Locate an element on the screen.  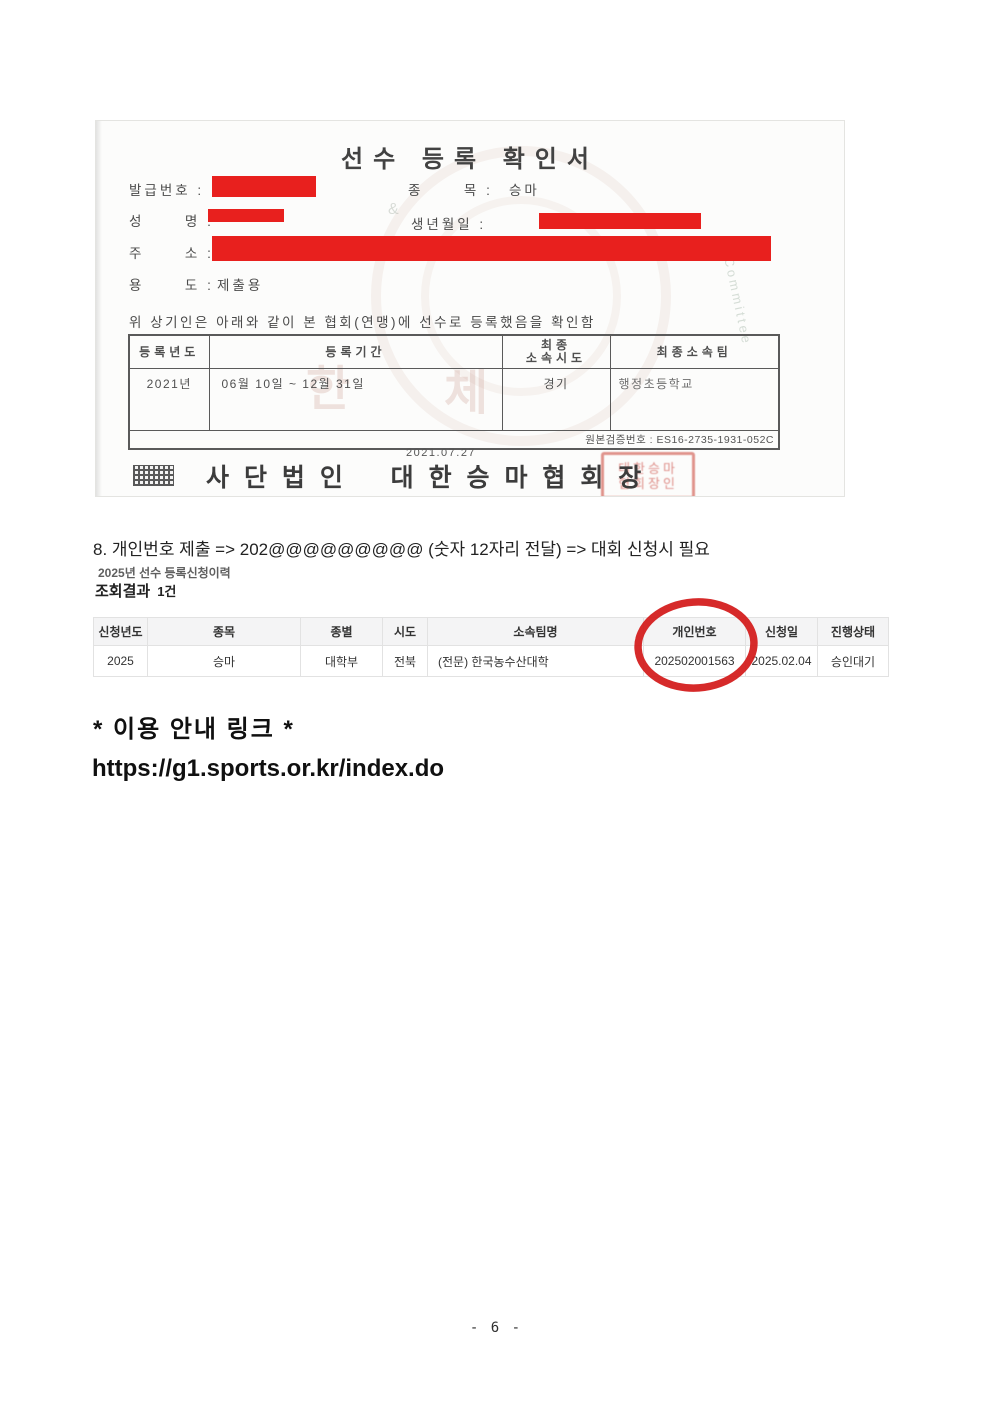
col-reg-period: 등록기간 is located at coordinates (355, 351).